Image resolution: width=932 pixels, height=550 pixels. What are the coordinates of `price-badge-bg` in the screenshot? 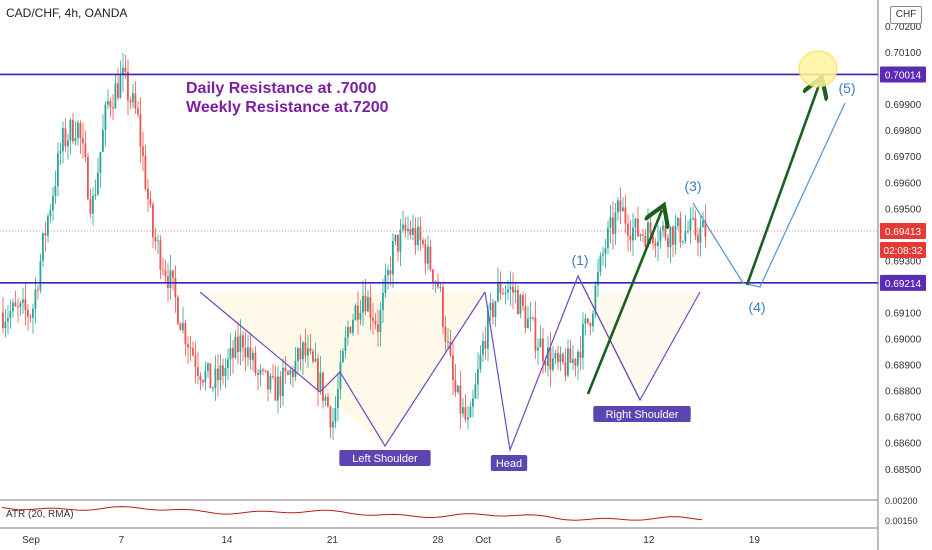 It's located at (903, 230).